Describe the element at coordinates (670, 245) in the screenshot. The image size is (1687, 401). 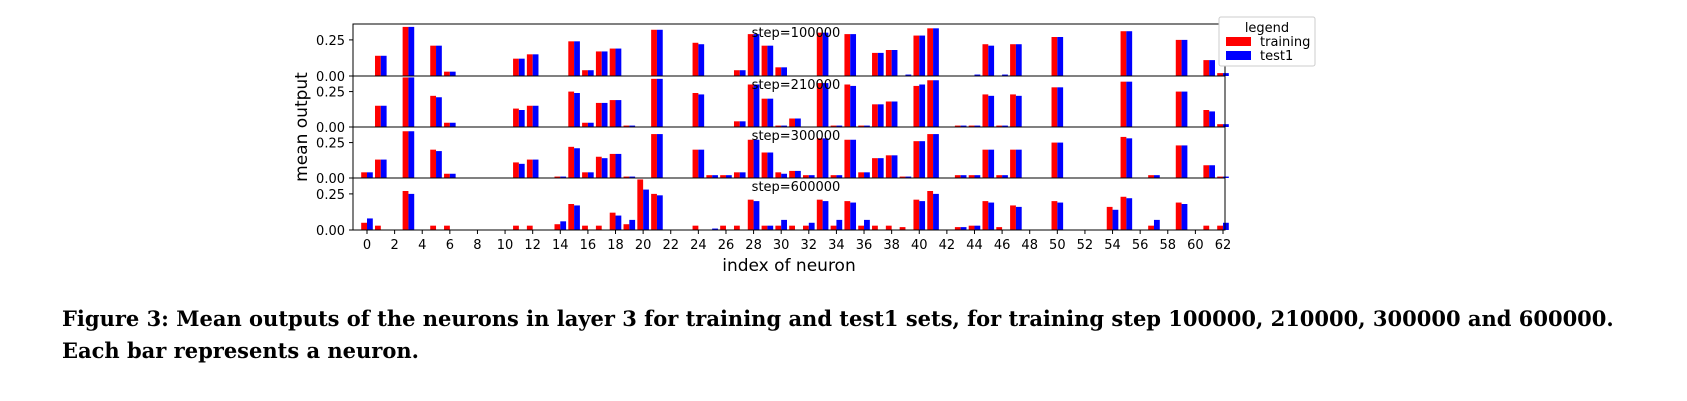
I see `x-tick-label: 22` at that location.